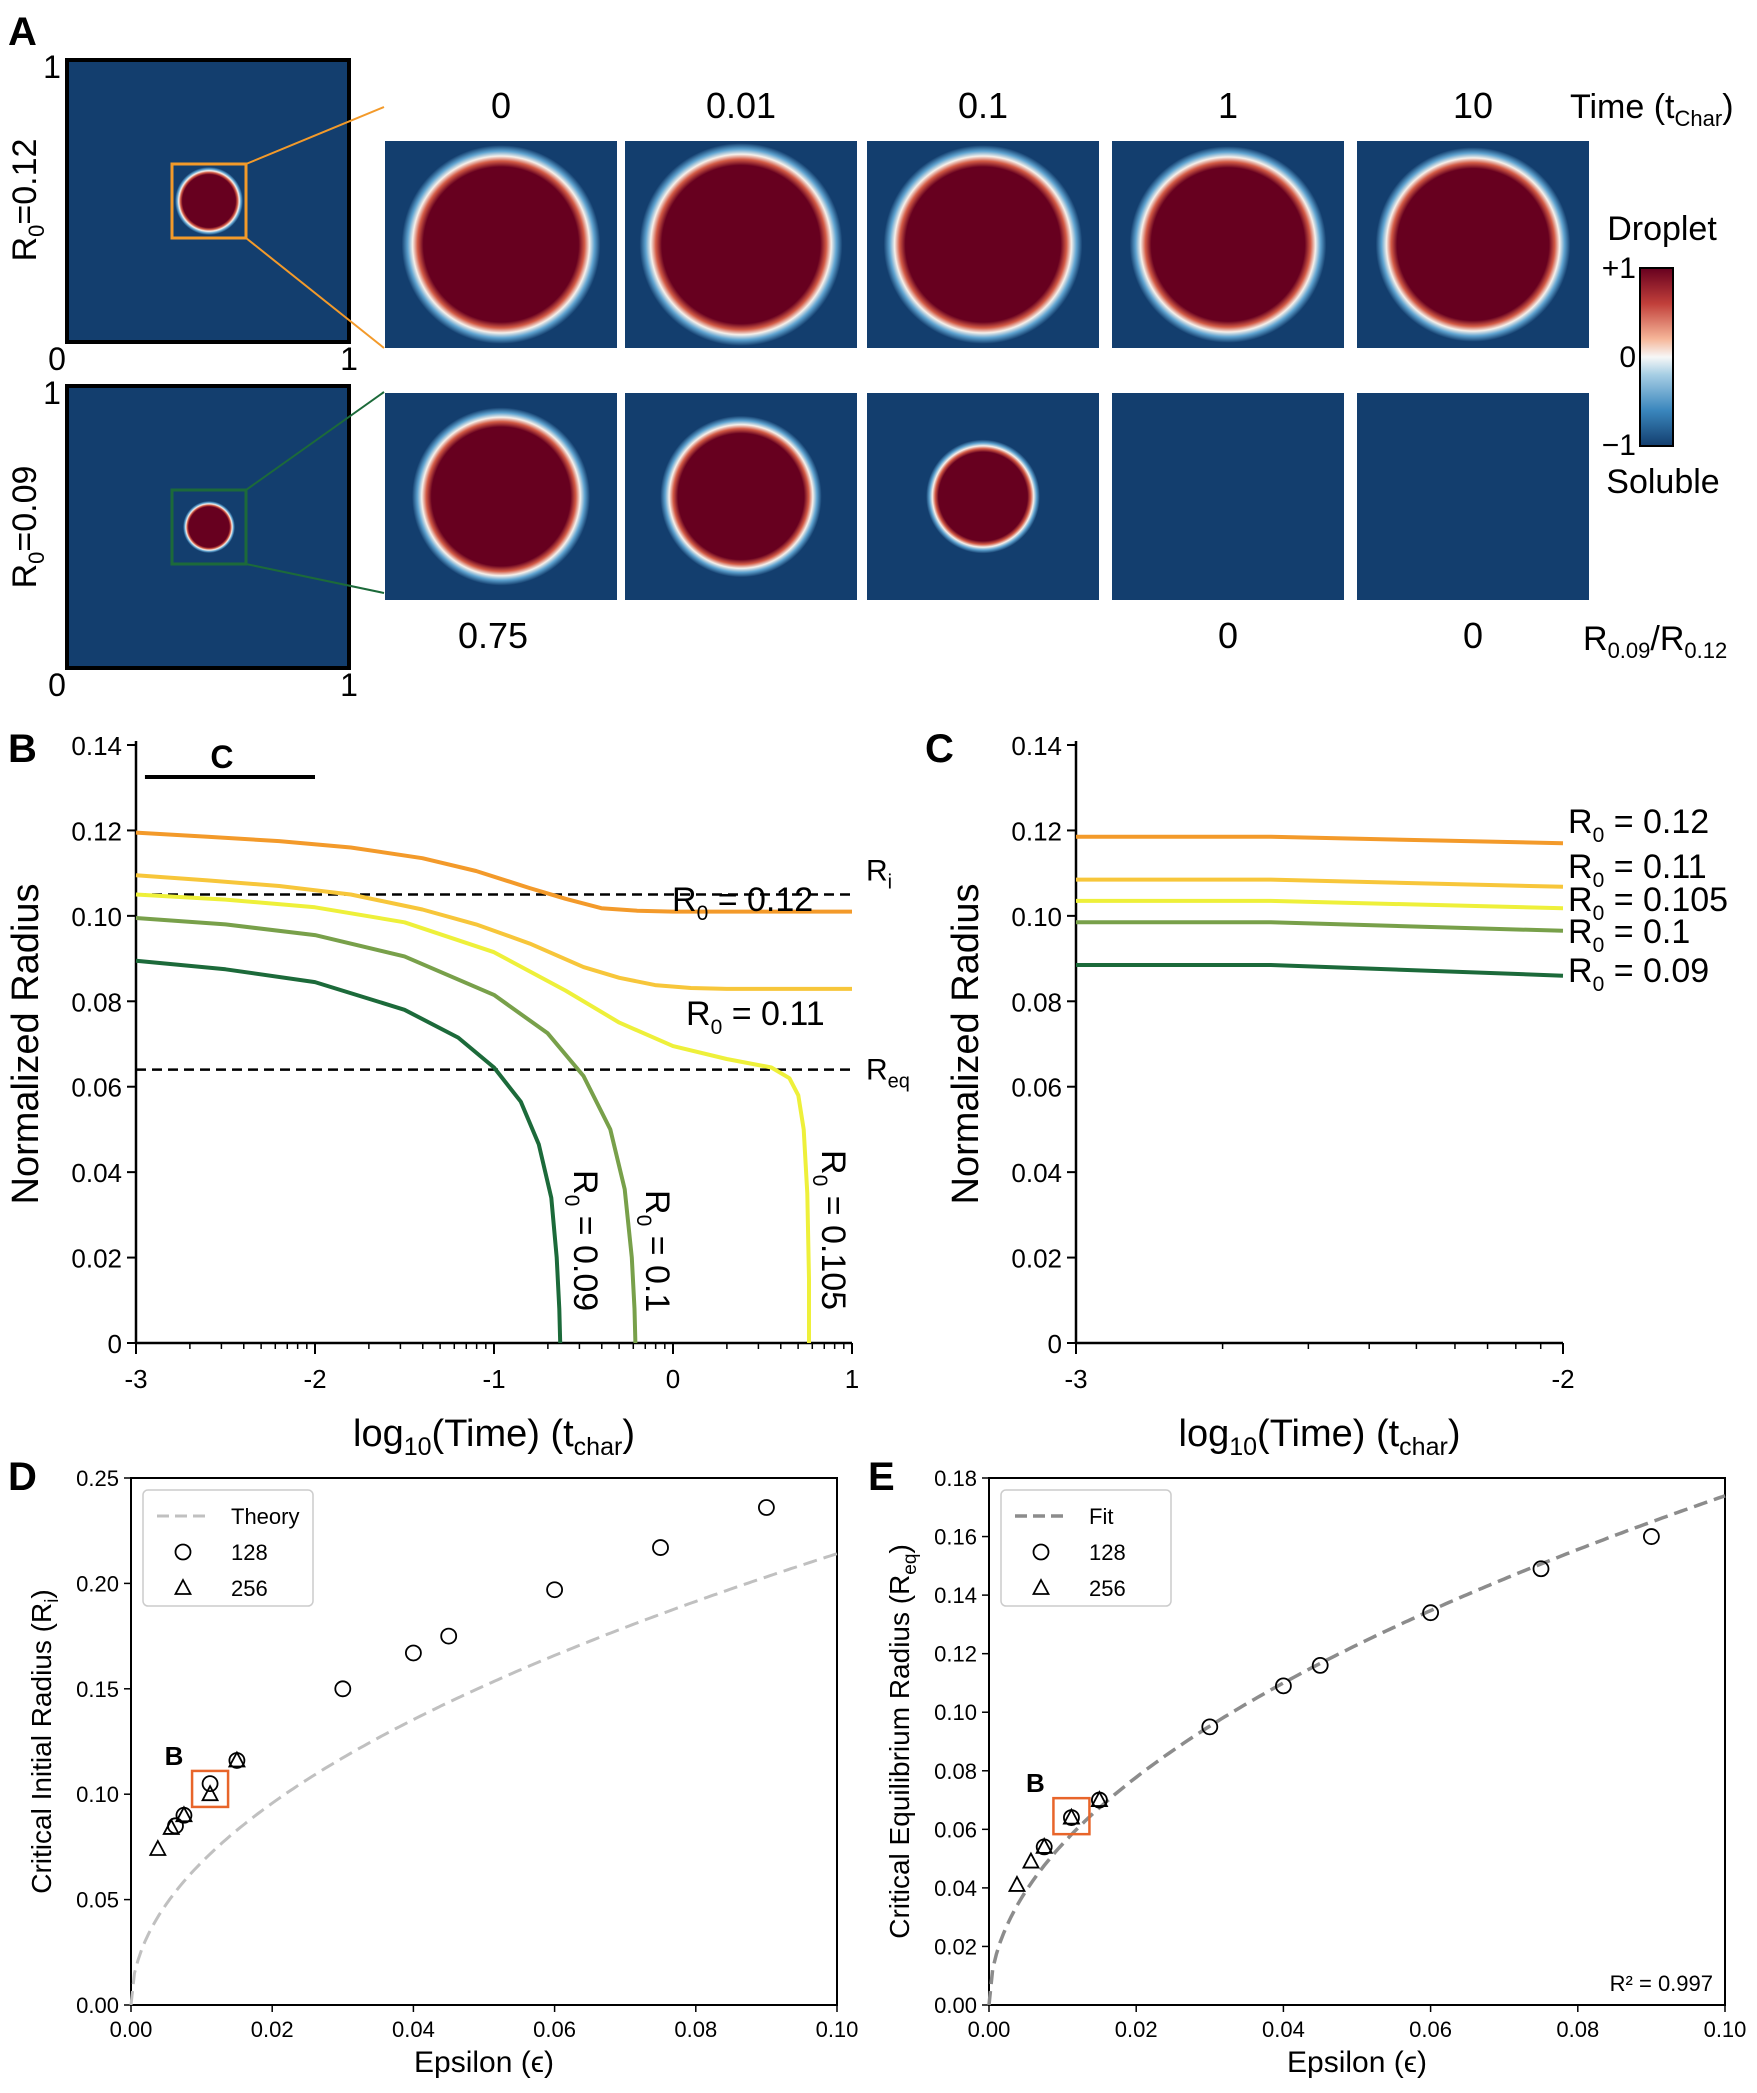  What do you see at coordinates (955, 1537) in the screenshot?
I see `y-tick-label: 0.16` at bounding box center [955, 1537].